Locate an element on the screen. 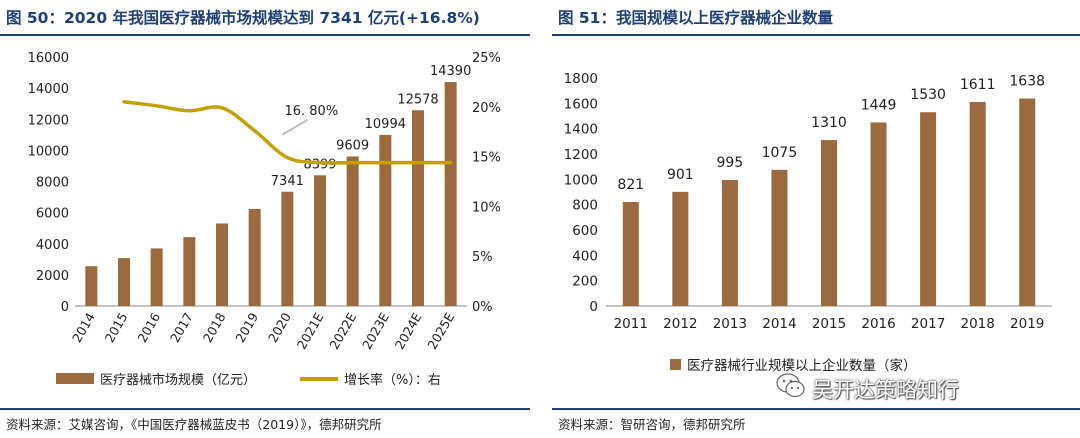 The image size is (1080, 438). bar-value-label: 1530 is located at coordinates (928, 95).